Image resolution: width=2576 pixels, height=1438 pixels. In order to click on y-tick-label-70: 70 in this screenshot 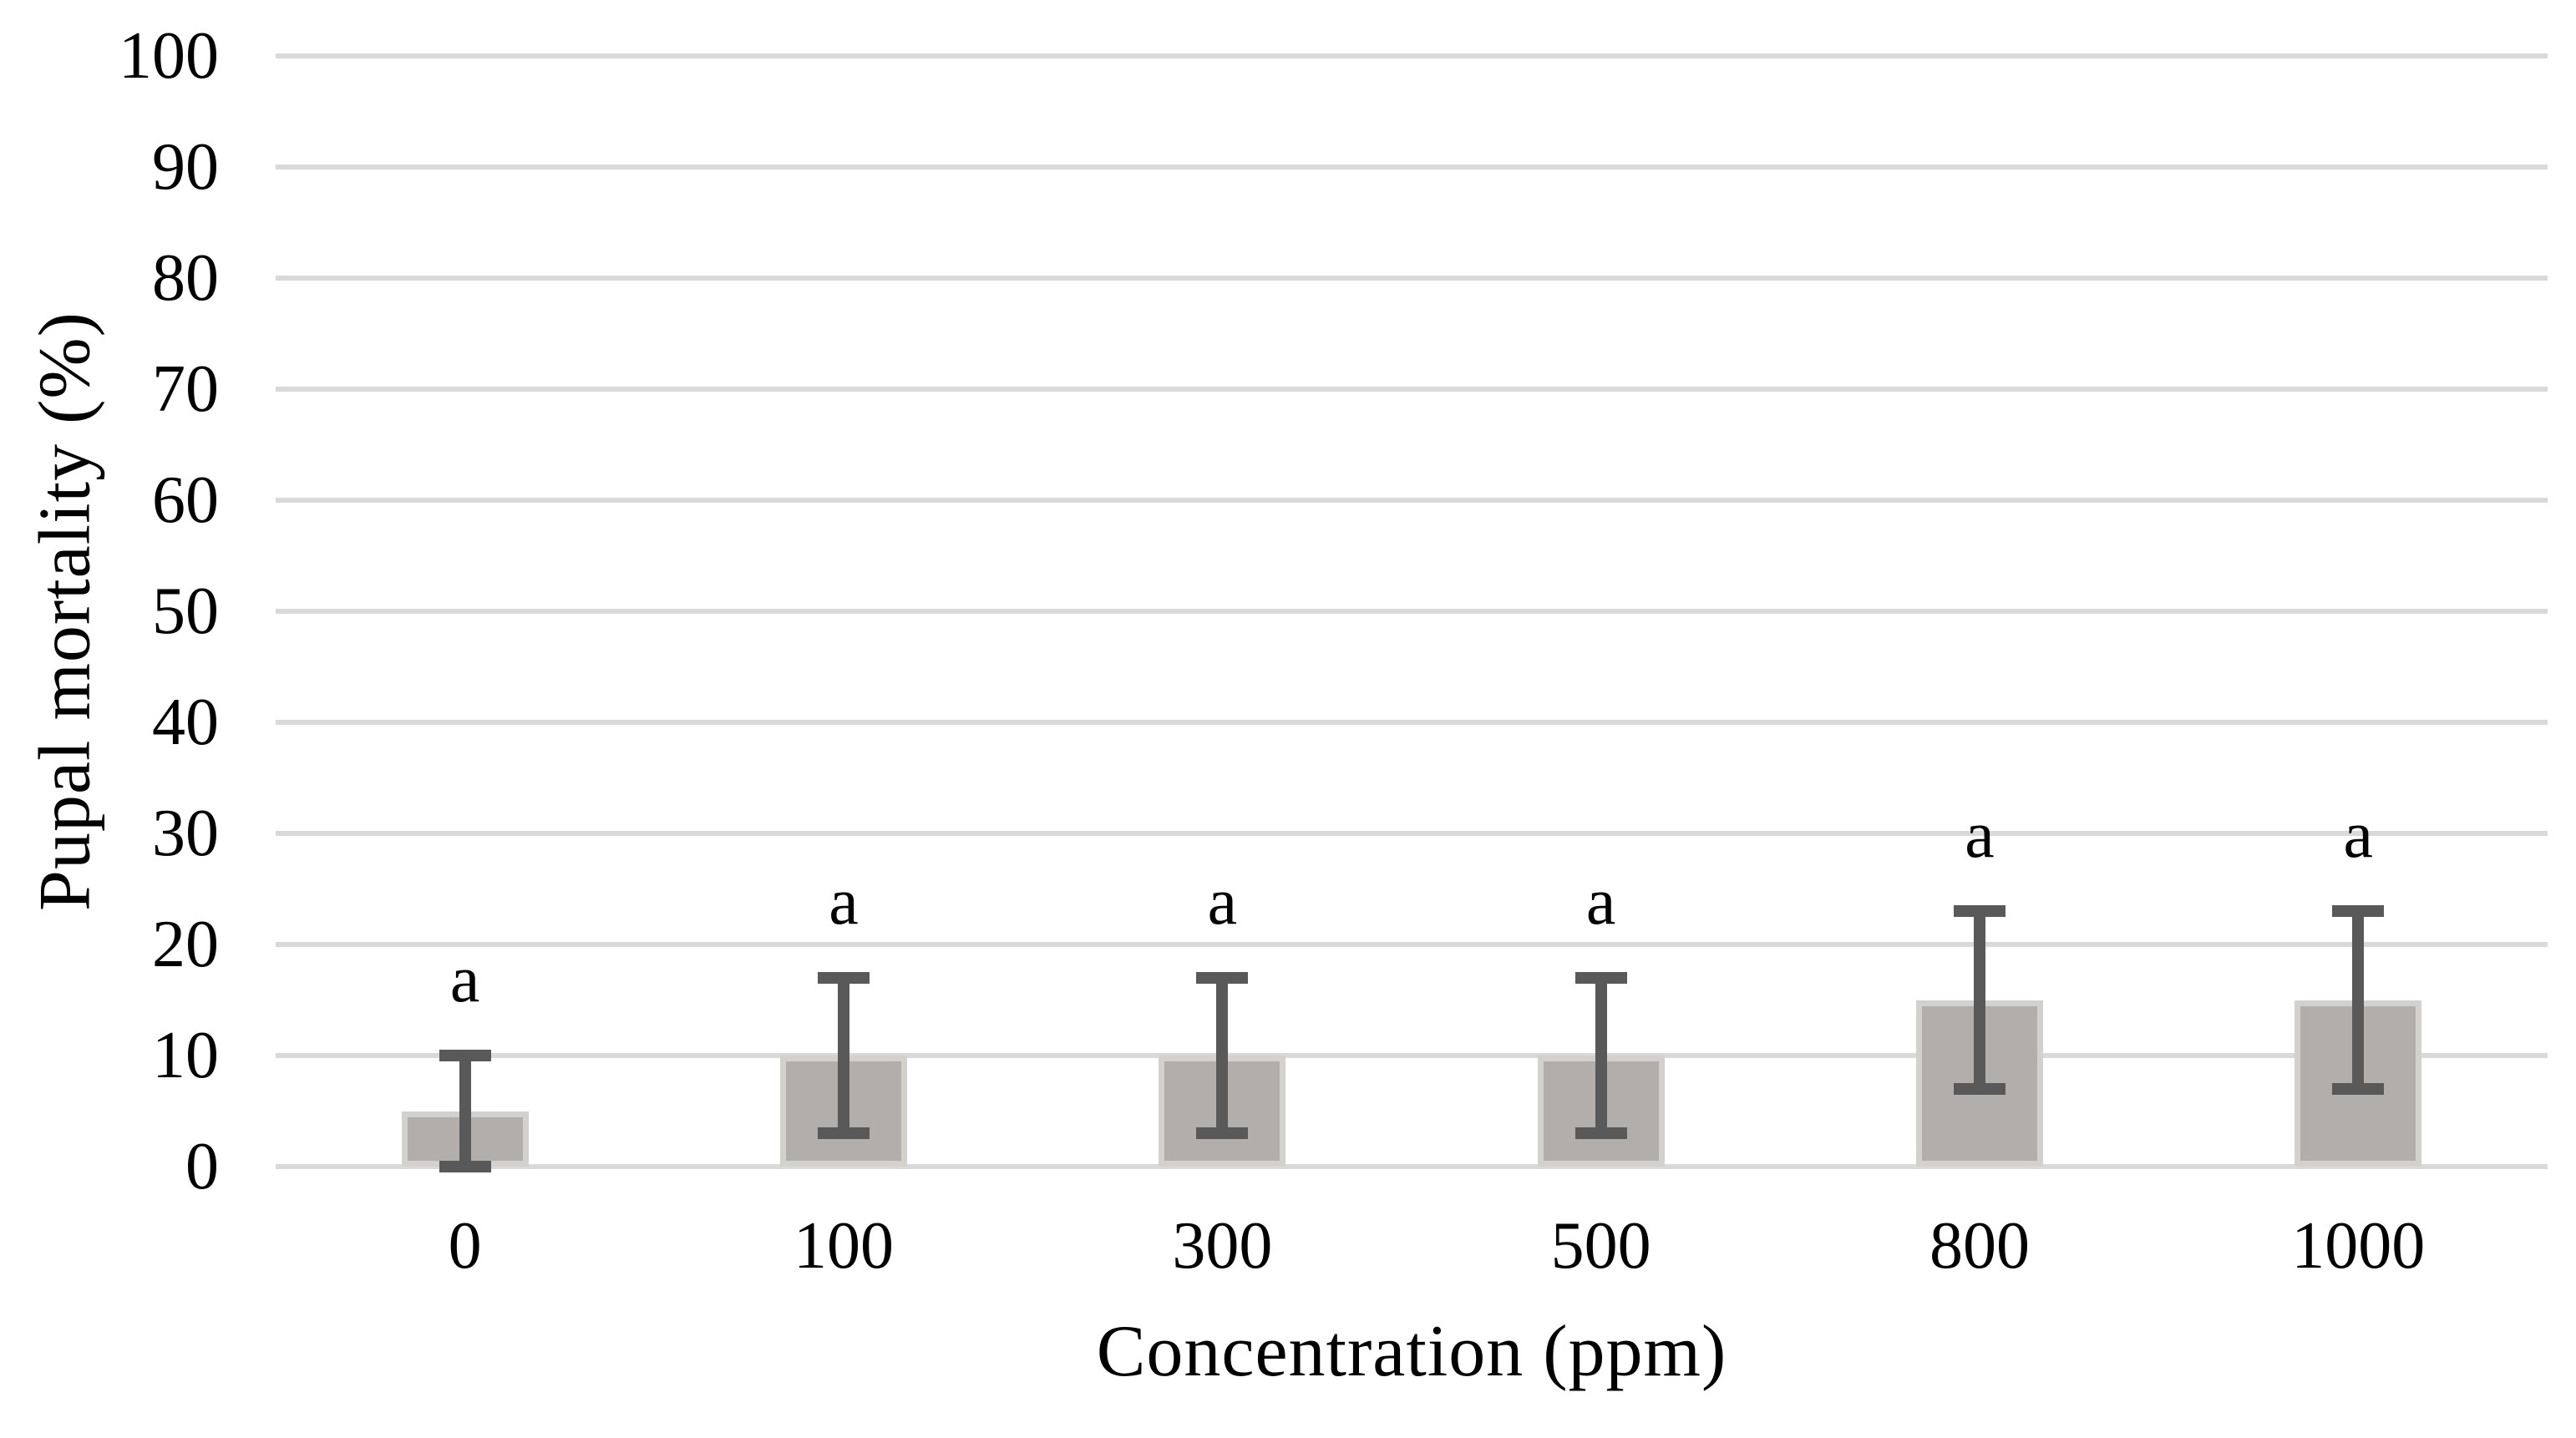, I will do `click(185, 389)`.